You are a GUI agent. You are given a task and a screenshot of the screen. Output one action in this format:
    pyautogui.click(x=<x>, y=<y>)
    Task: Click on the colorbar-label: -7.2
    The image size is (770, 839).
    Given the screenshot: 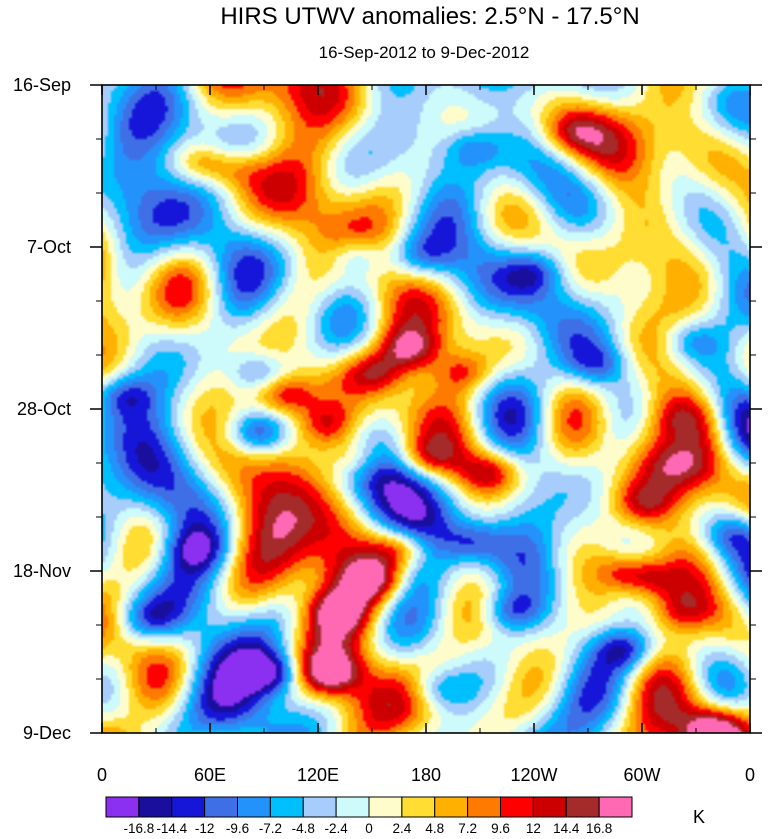 What is the action you would take?
    pyautogui.click(x=270, y=827)
    